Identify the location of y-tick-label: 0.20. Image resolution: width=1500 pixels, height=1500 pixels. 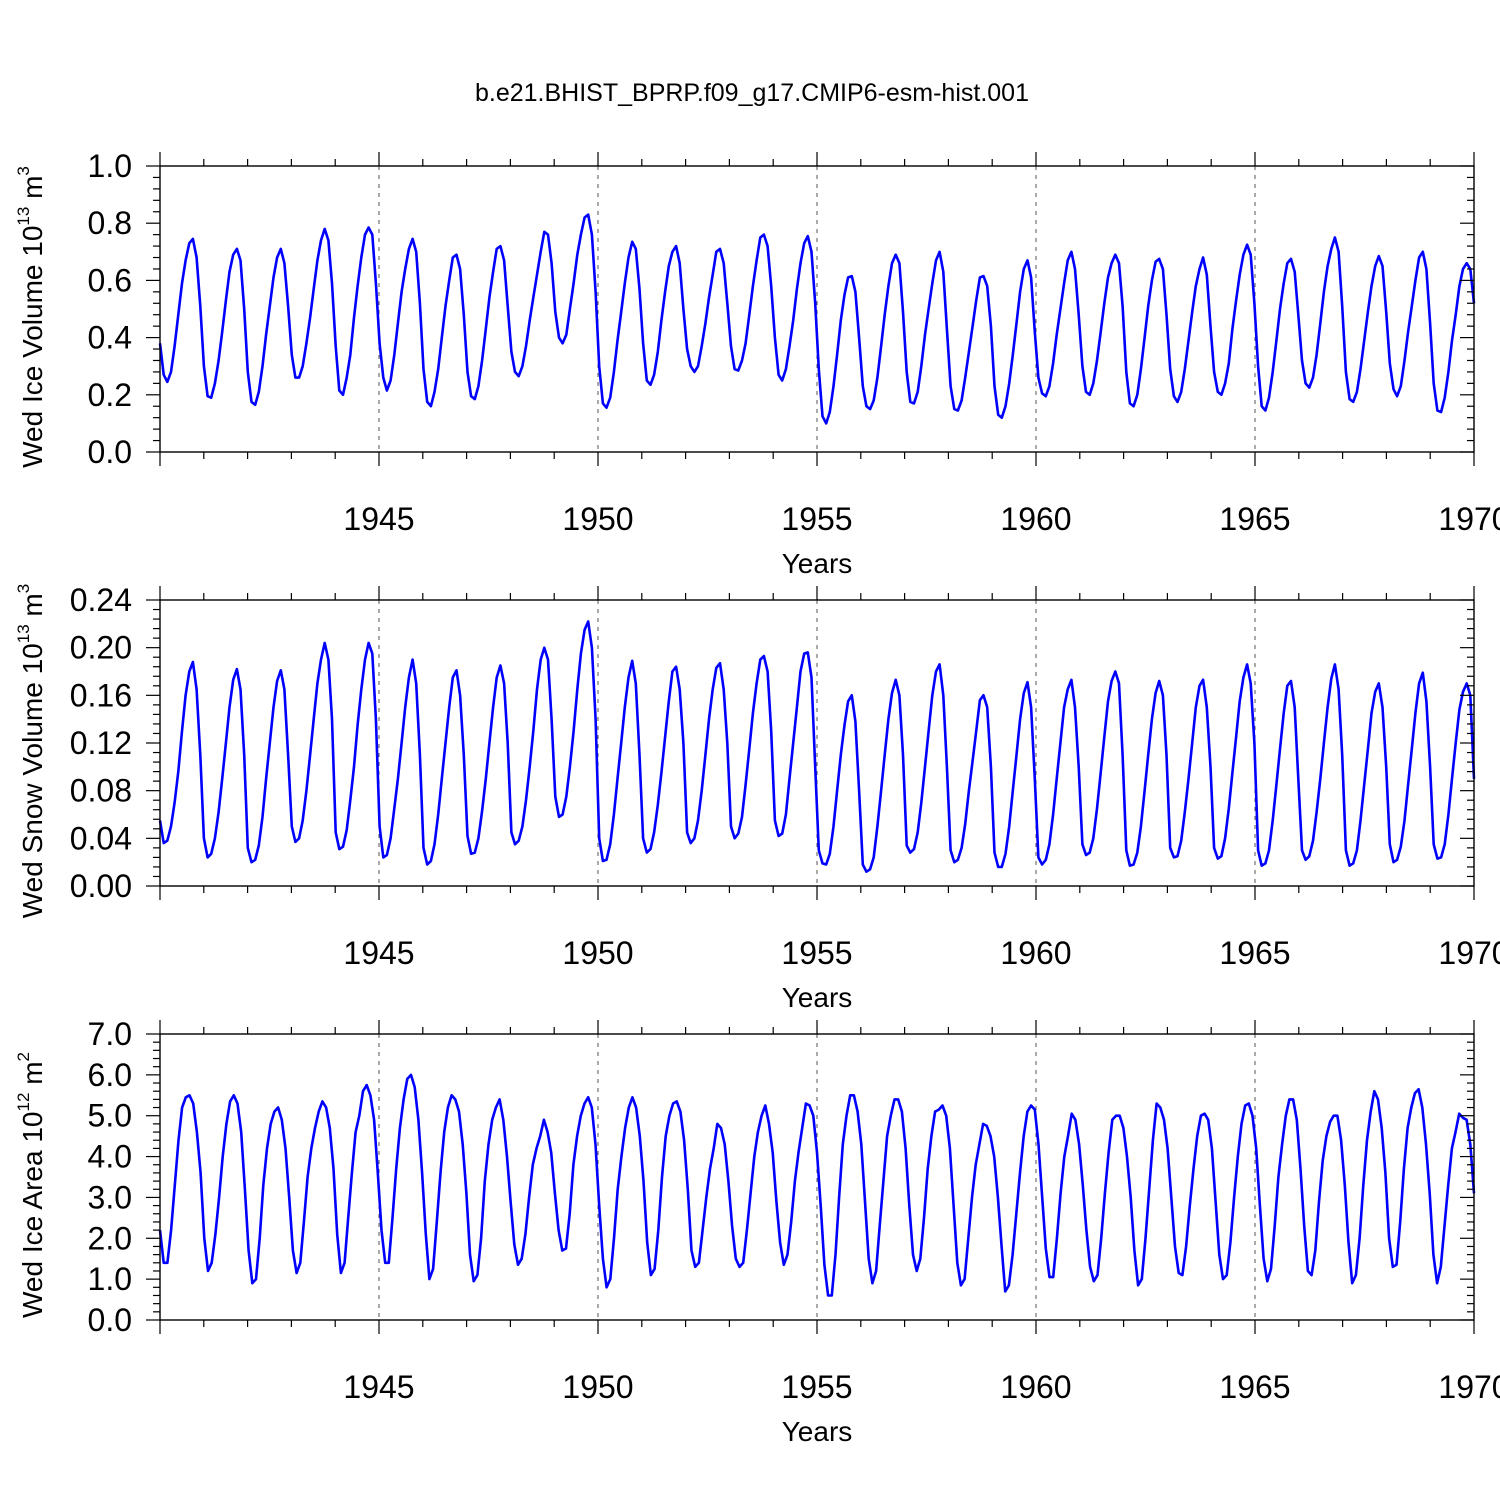
(101, 648).